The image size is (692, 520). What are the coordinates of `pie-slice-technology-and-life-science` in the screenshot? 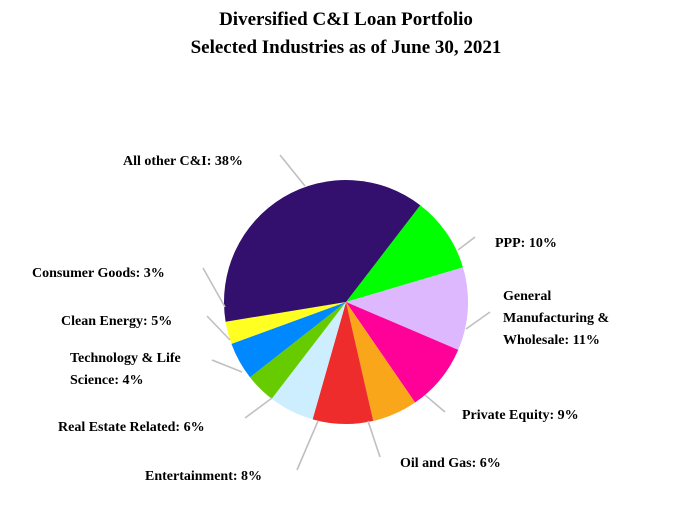 It's located at (297, 350).